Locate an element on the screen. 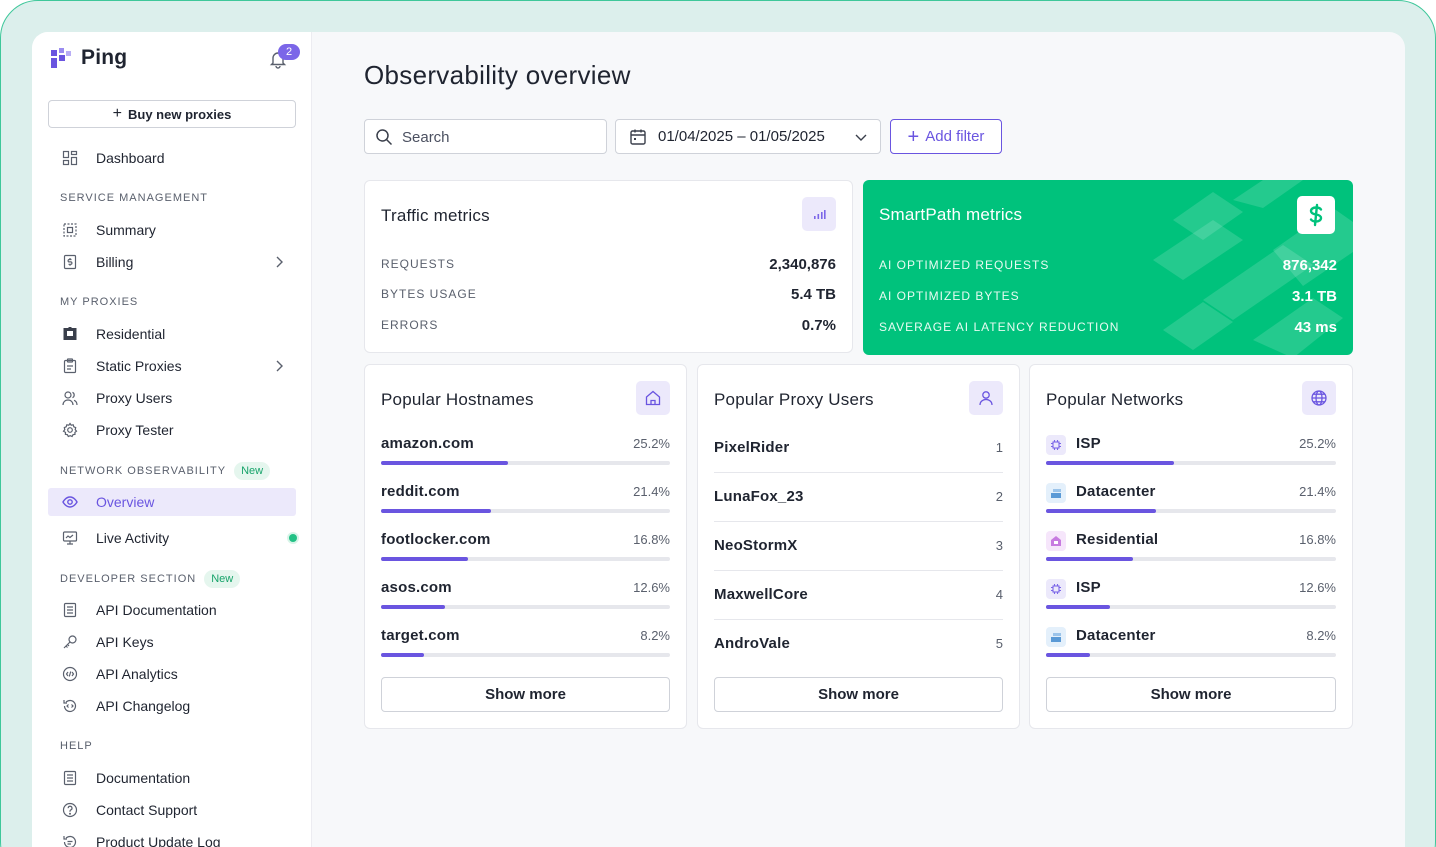 The height and width of the screenshot is (847, 1436). sidebar-item-label: Product Update Log is located at coordinates (158, 840).